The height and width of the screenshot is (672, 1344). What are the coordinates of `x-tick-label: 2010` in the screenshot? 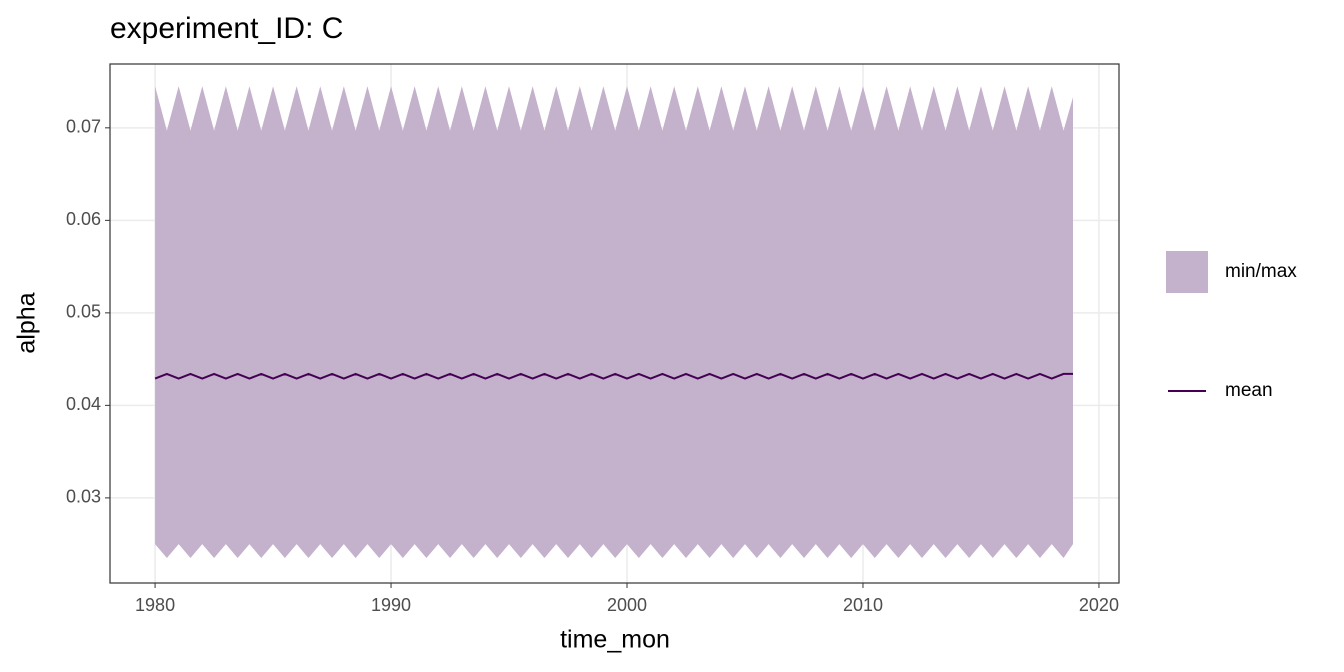 It's located at (863, 605).